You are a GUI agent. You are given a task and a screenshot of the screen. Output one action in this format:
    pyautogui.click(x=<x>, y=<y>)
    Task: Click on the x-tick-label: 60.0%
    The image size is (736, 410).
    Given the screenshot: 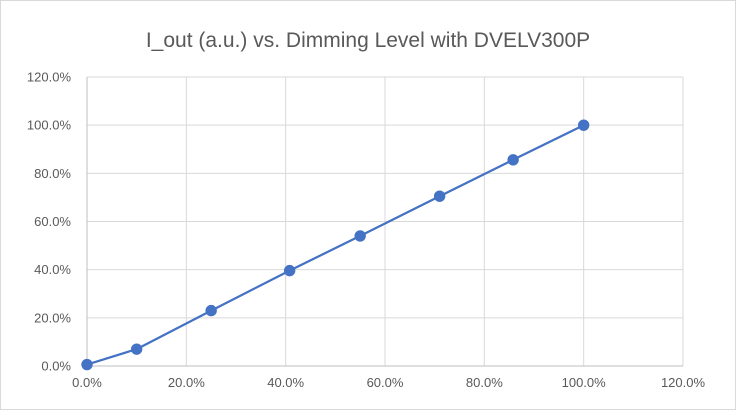 What is the action you would take?
    pyautogui.click(x=385, y=382)
    